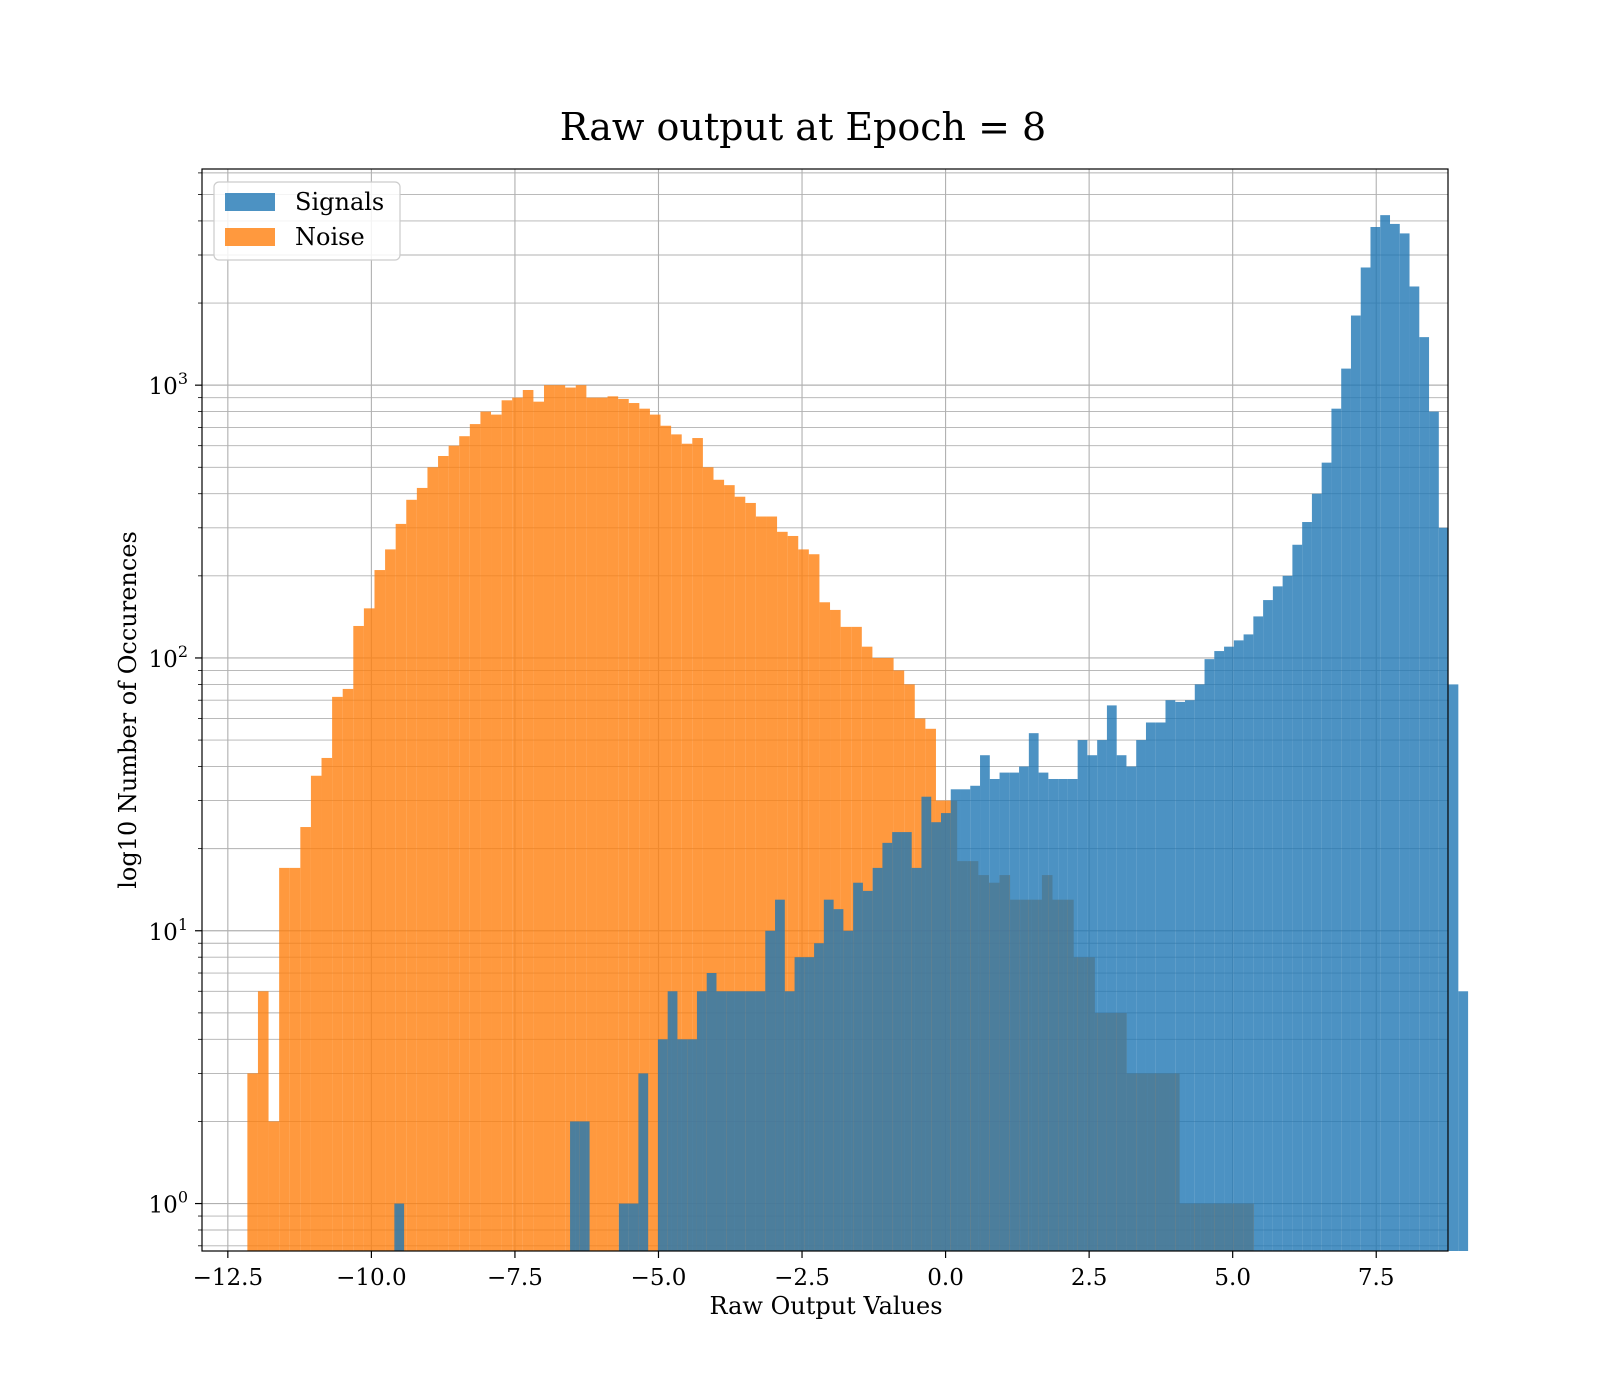 Image resolution: width=1600 pixels, height=1400 pixels. What do you see at coordinates (1232, 1278) in the screenshot?
I see `x-tick-label: 5.0` at bounding box center [1232, 1278].